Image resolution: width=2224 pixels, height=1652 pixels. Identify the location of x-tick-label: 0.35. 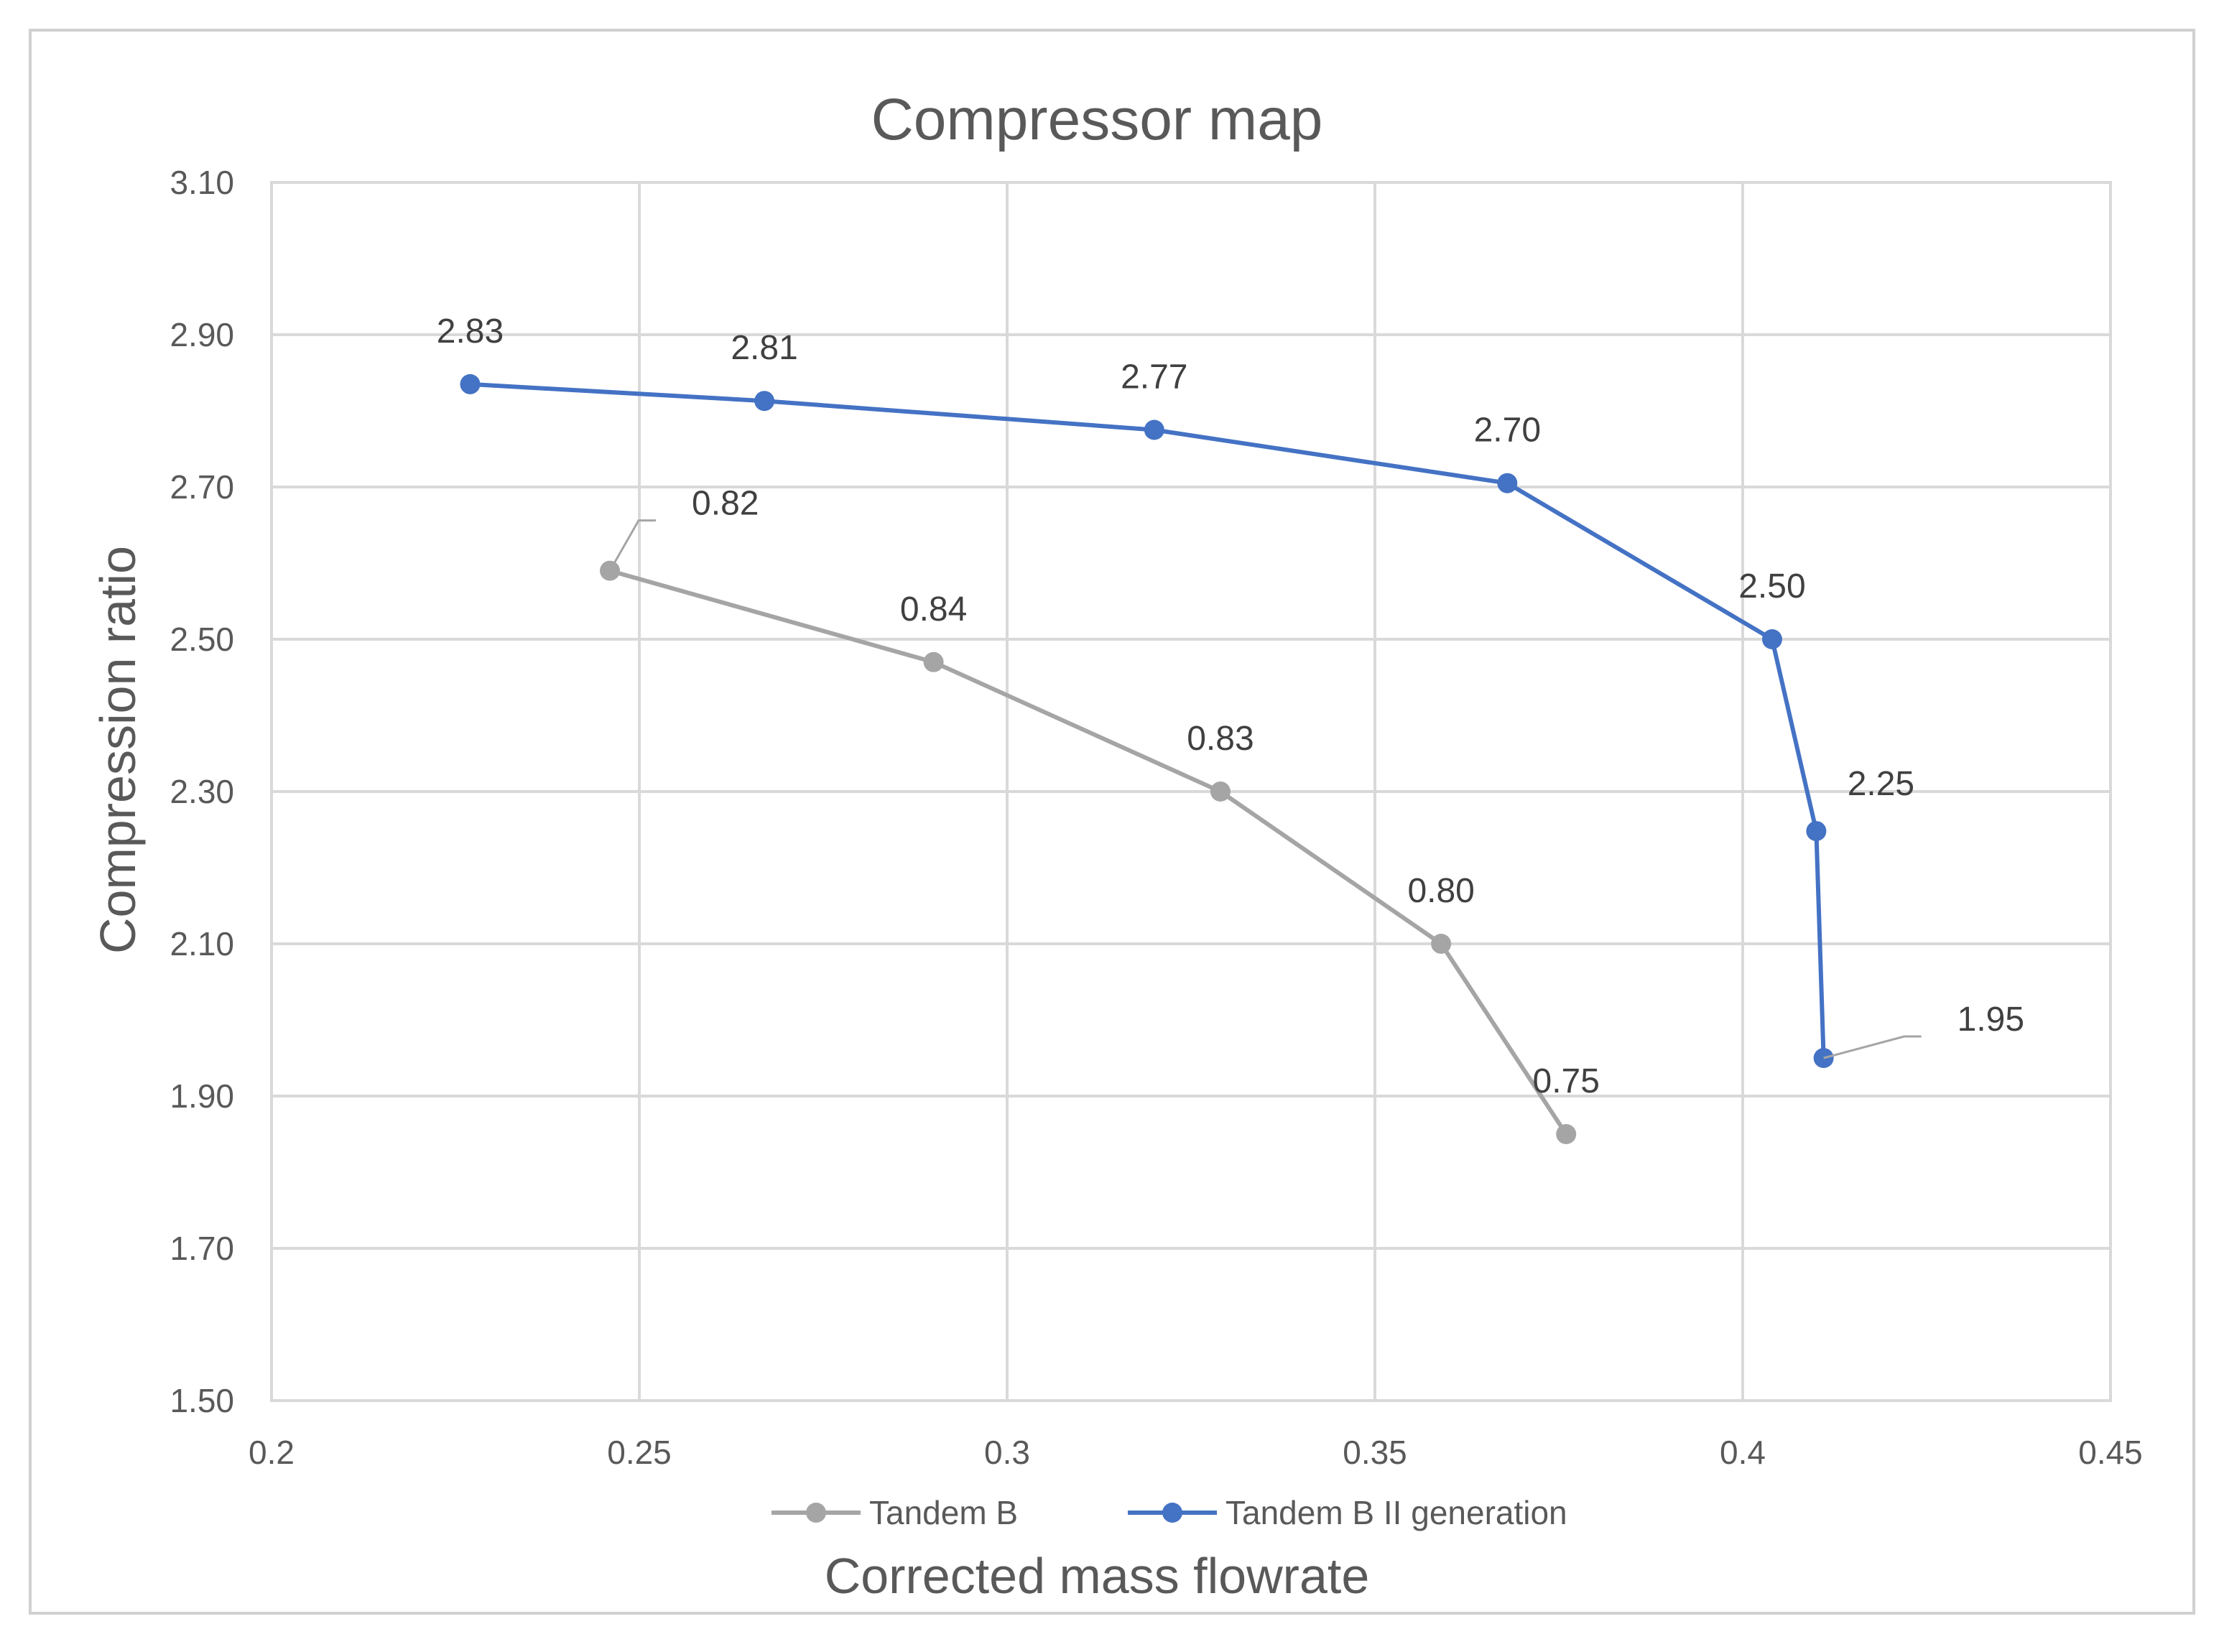
(1375, 1452).